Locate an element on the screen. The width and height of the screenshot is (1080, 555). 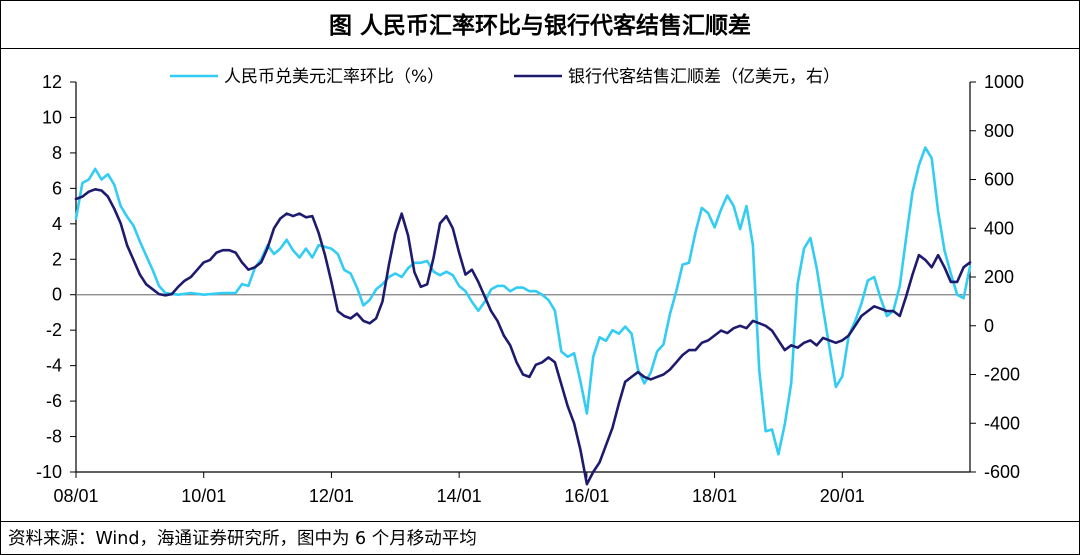
left-tick-label: 10 is located at coordinates (52, 117).